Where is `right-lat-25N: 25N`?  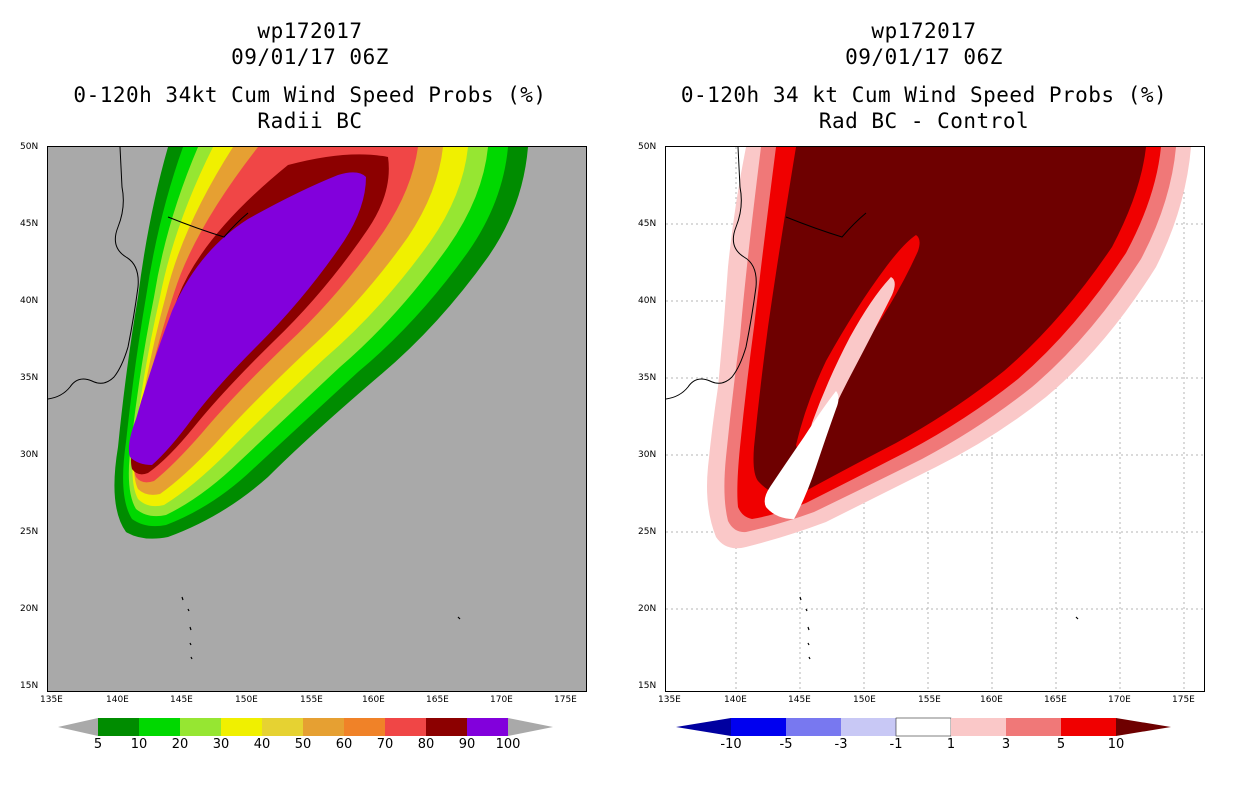 right-lat-25N: 25N is located at coordinates (647, 532).